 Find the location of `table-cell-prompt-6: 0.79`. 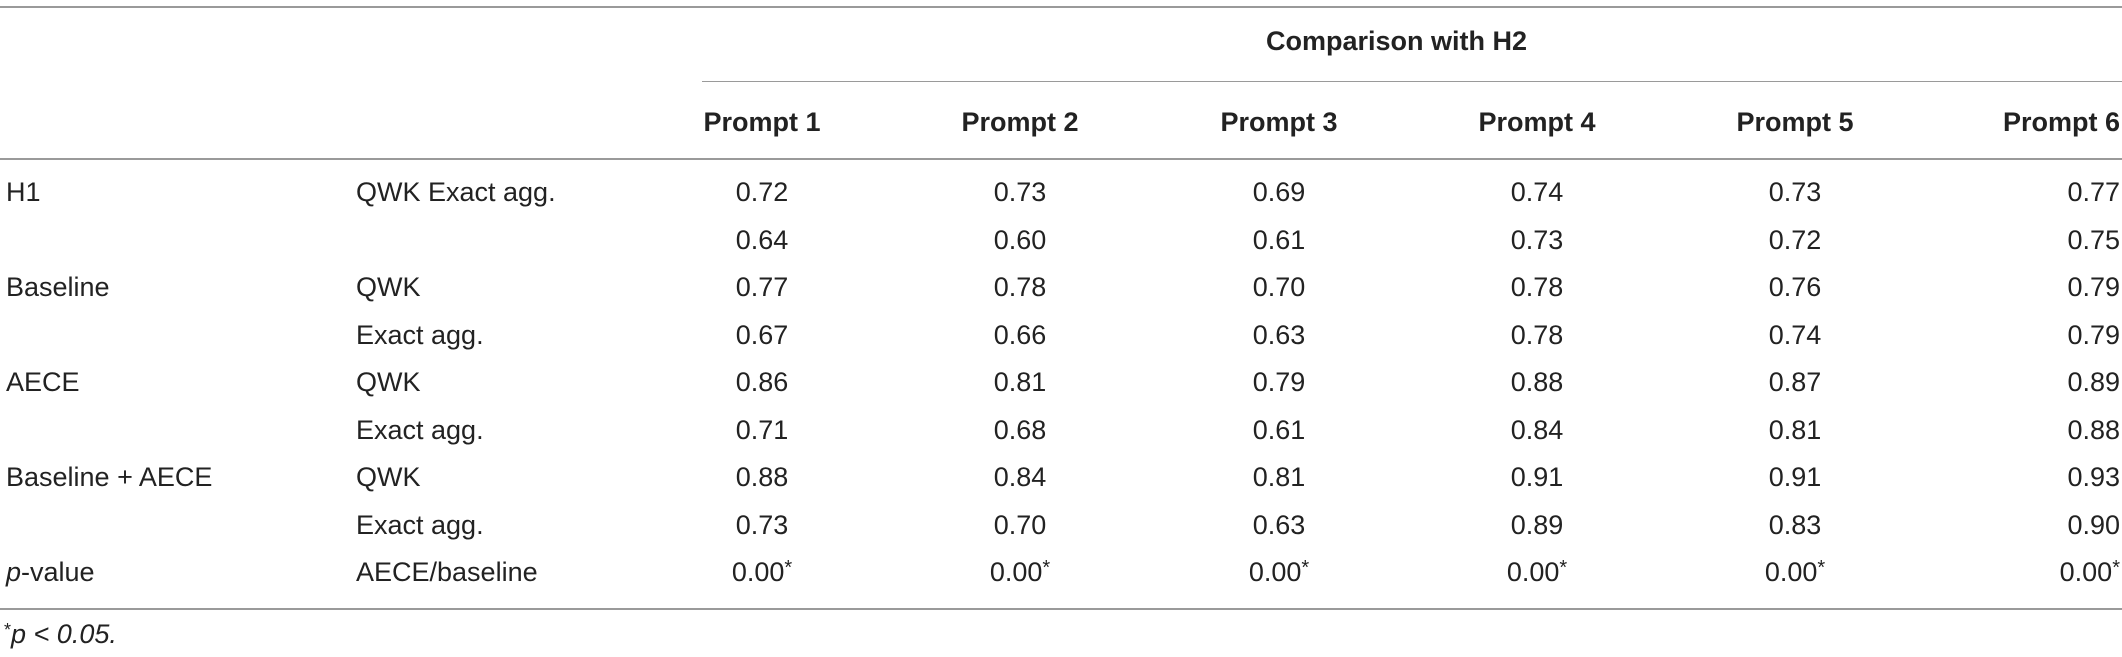

table-cell-prompt-6: 0.79 is located at coordinates (2035, 335).